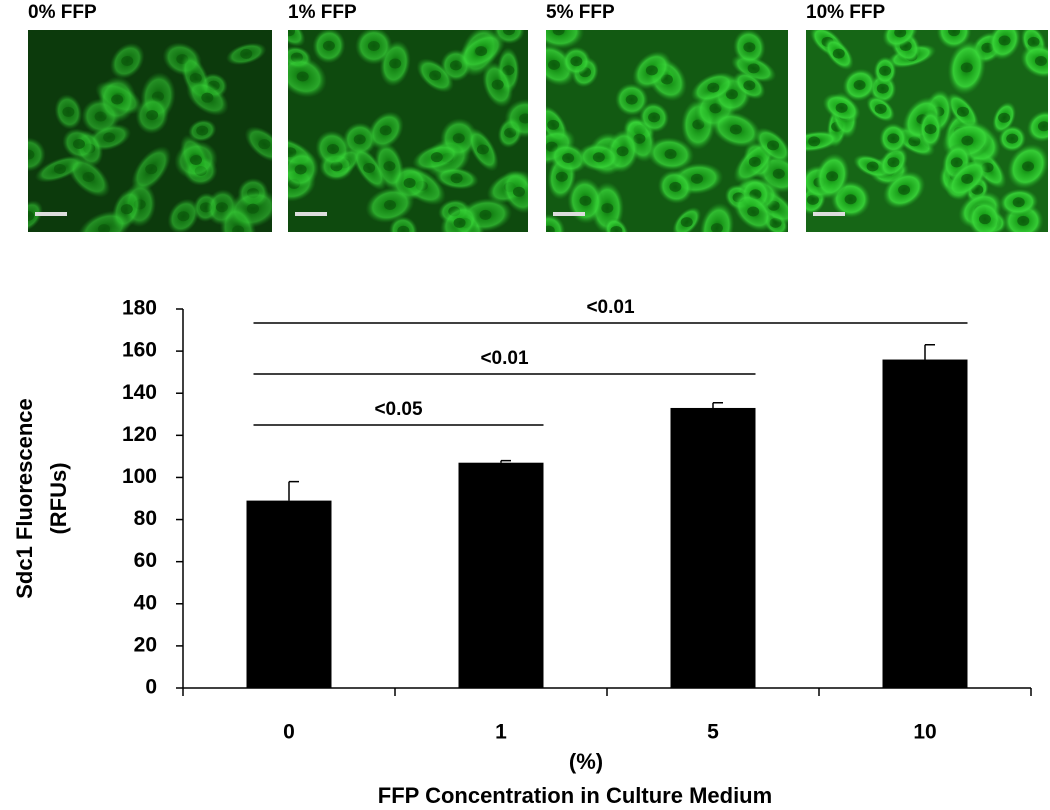  Describe the element at coordinates (145, 644) in the screenshot. I see `y-tick-label: 20` at that location.